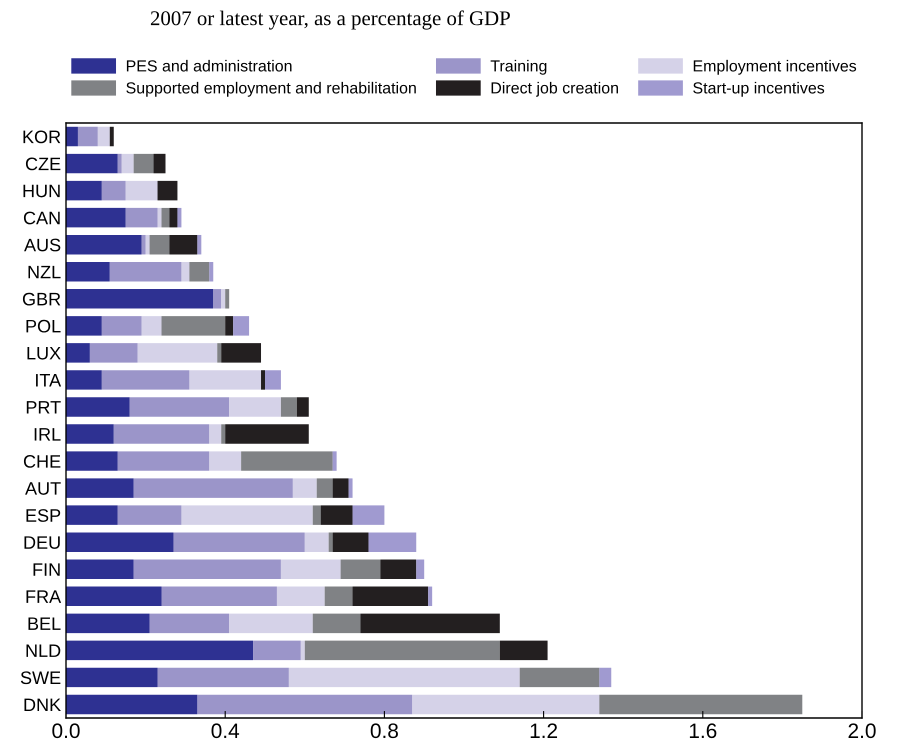 The height and width of the screenshot is (748, 899). Describe the element at coordinates (43, 407) in the screenshot. I see `y-tick-label: PRT` at that location.